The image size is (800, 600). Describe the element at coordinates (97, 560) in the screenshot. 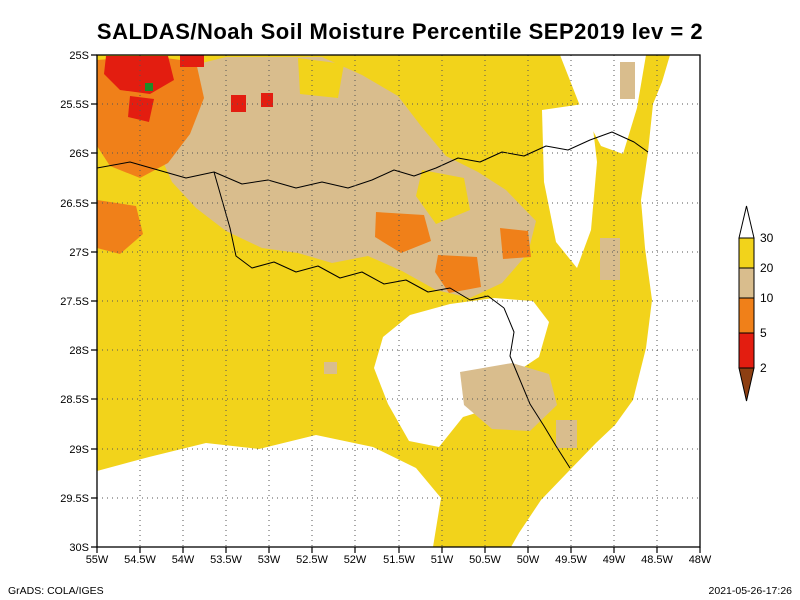

I see `lon-label: 55W` at that location.